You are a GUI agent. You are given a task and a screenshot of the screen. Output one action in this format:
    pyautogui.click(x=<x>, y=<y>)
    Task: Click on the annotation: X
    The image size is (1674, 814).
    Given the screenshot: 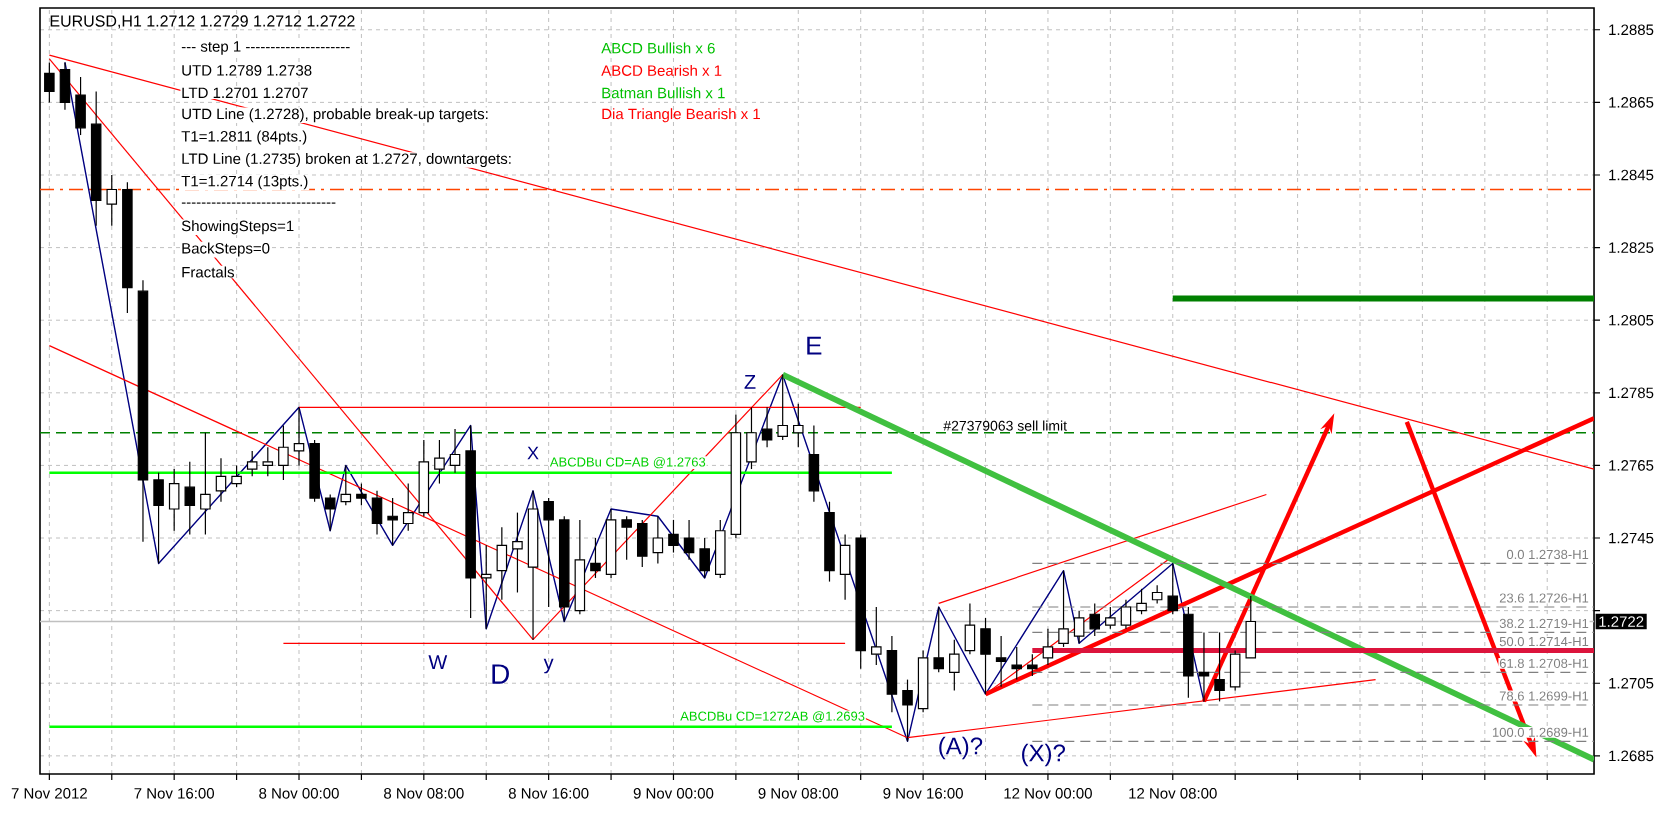 What is the action you would take?
    pyautogui.click(x=533, y=453)
    